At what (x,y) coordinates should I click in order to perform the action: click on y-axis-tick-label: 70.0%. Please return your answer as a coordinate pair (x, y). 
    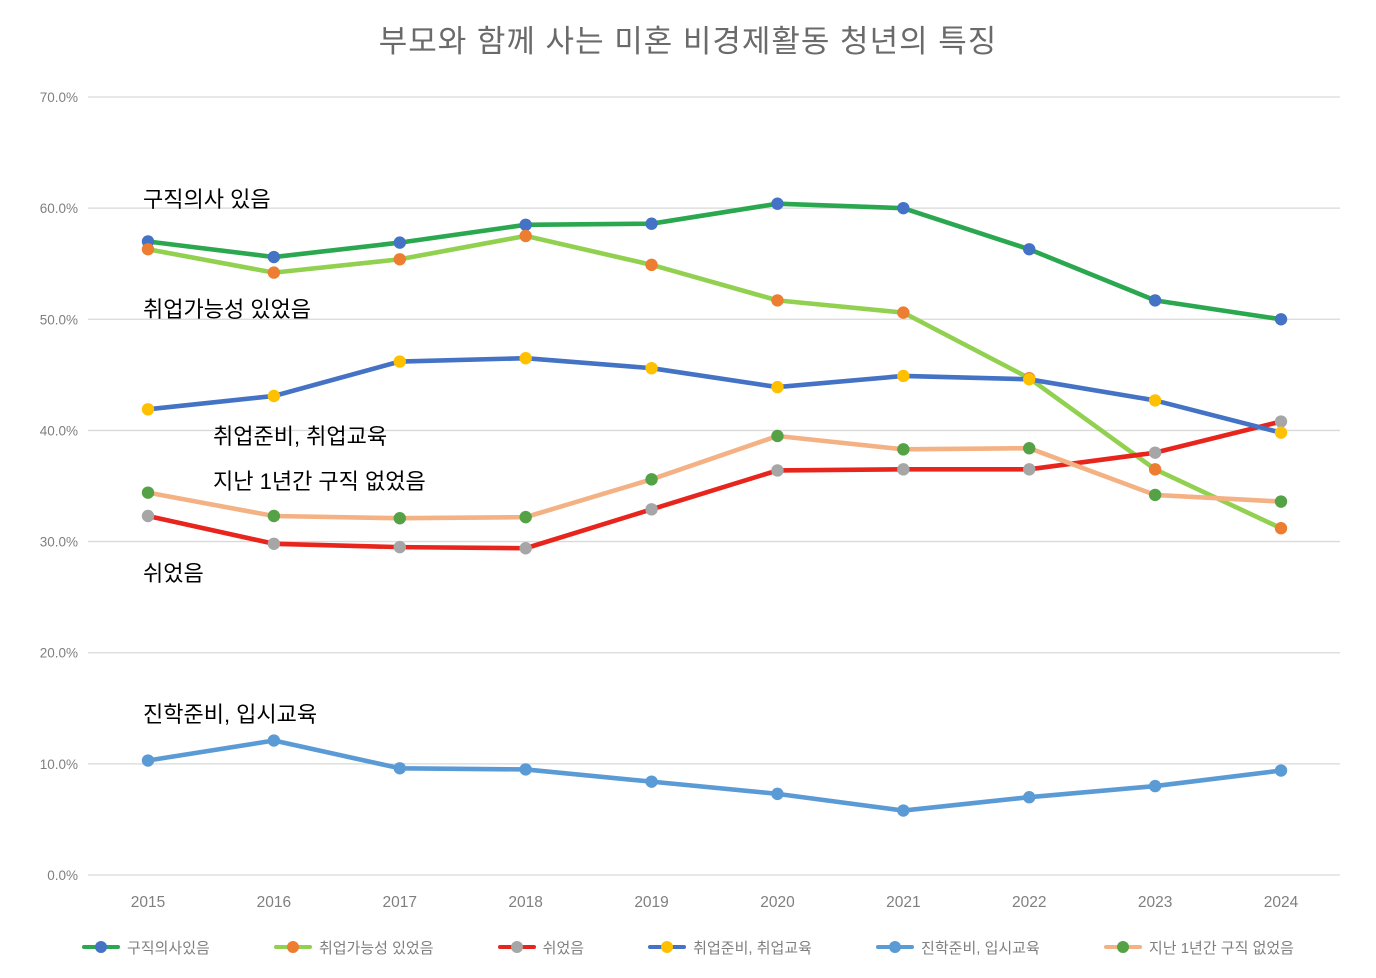
    Looking at the image, I should click on (59, 97).